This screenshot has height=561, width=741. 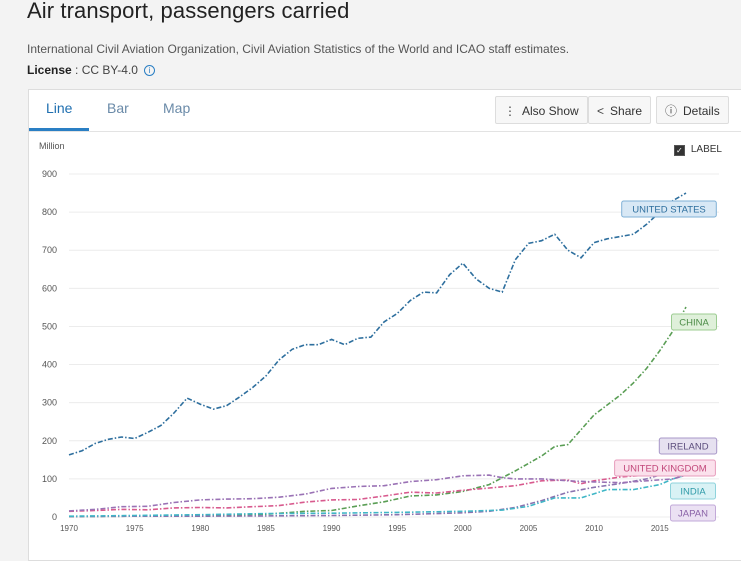 I want to click on x-tick-label: 1970, so click(x=69, y=528).